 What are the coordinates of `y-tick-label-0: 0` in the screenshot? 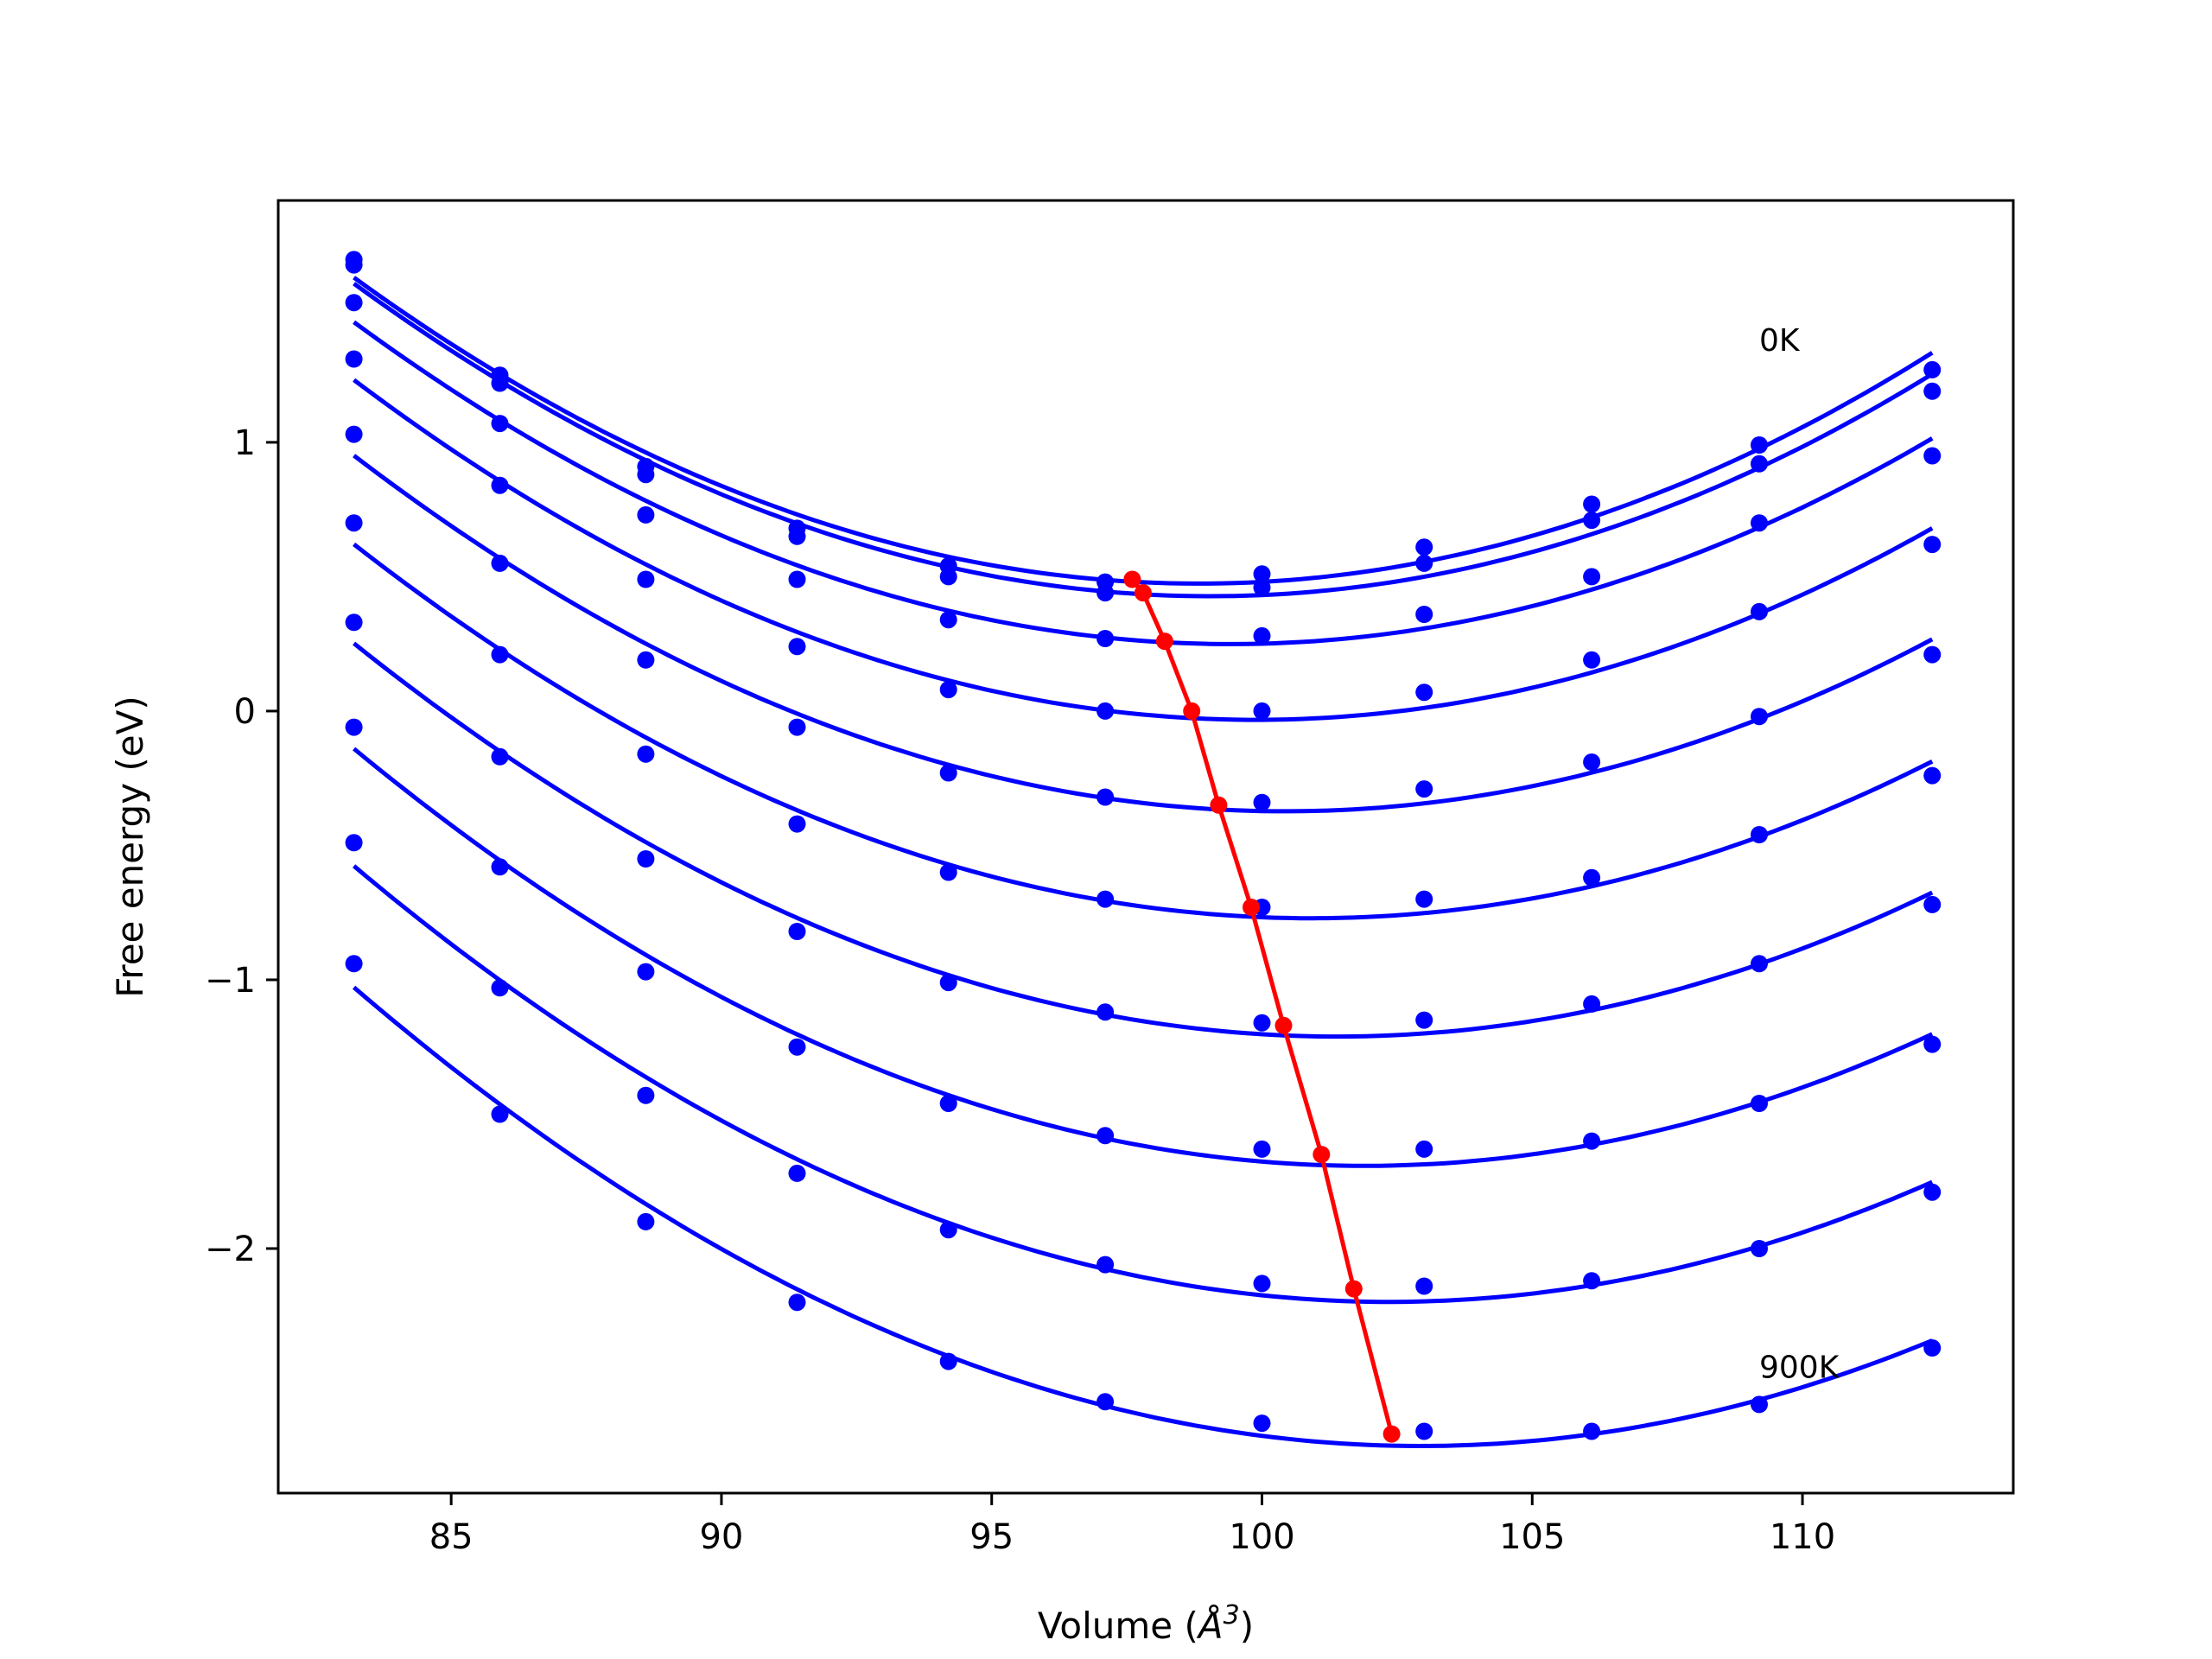 It's located at (245, 712).